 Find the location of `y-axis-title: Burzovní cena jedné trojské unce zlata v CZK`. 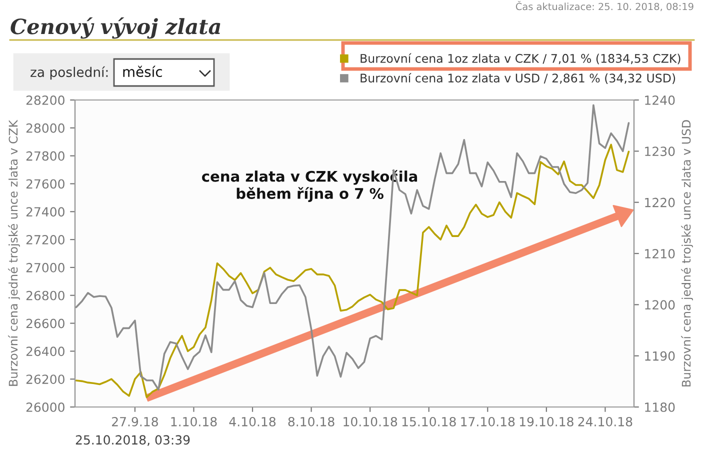

y-axis-title: Burzovní cena jedné trojské unce zlata v CZK is located at coordinates (14, 253).